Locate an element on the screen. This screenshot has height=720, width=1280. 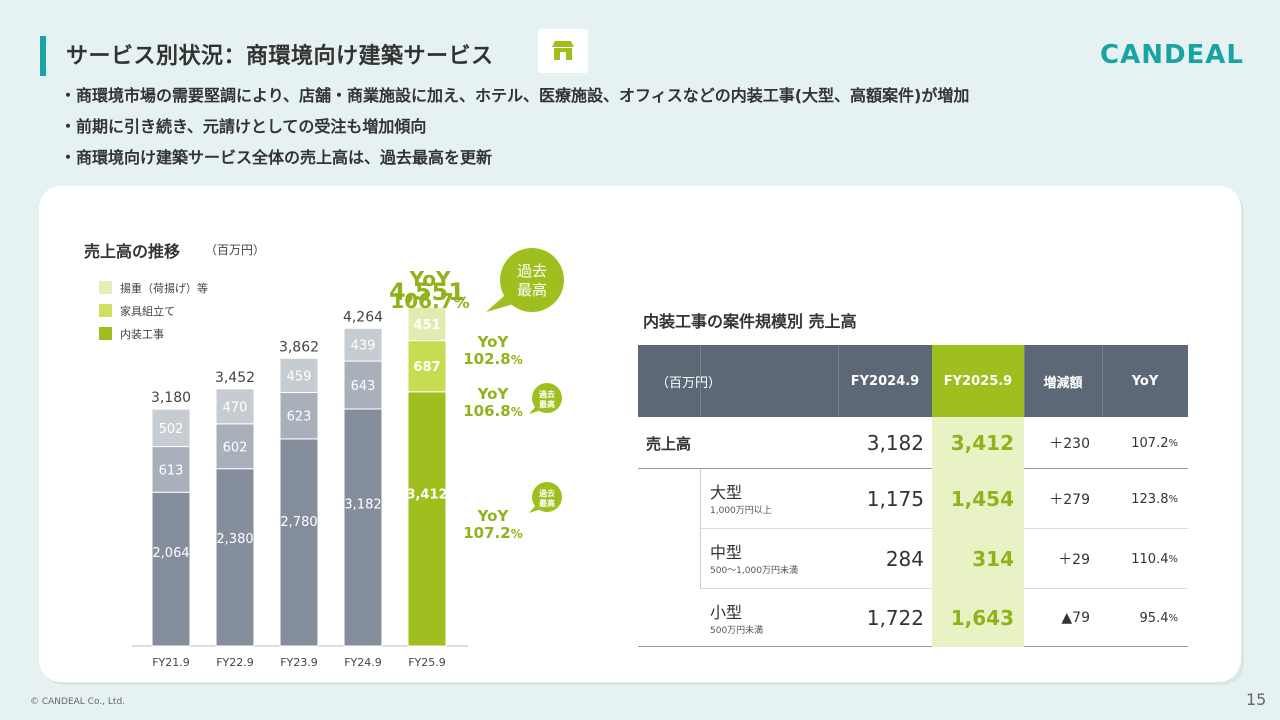
yoy-total: YoY 106.7% is located at coordinates (430, 290).